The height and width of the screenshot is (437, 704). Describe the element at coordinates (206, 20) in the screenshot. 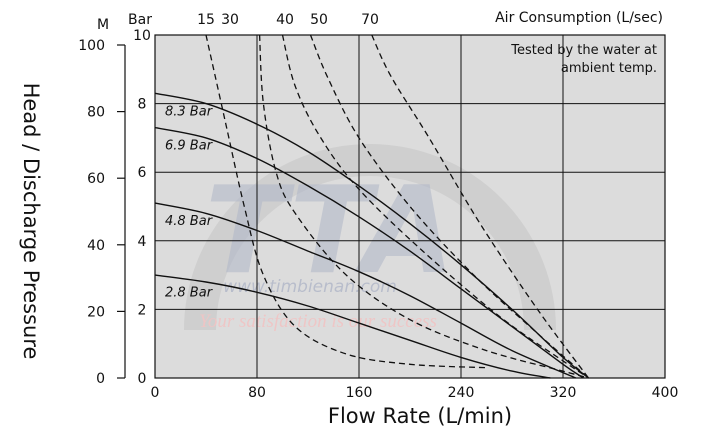

I see `air-label-15: 15` at that location.